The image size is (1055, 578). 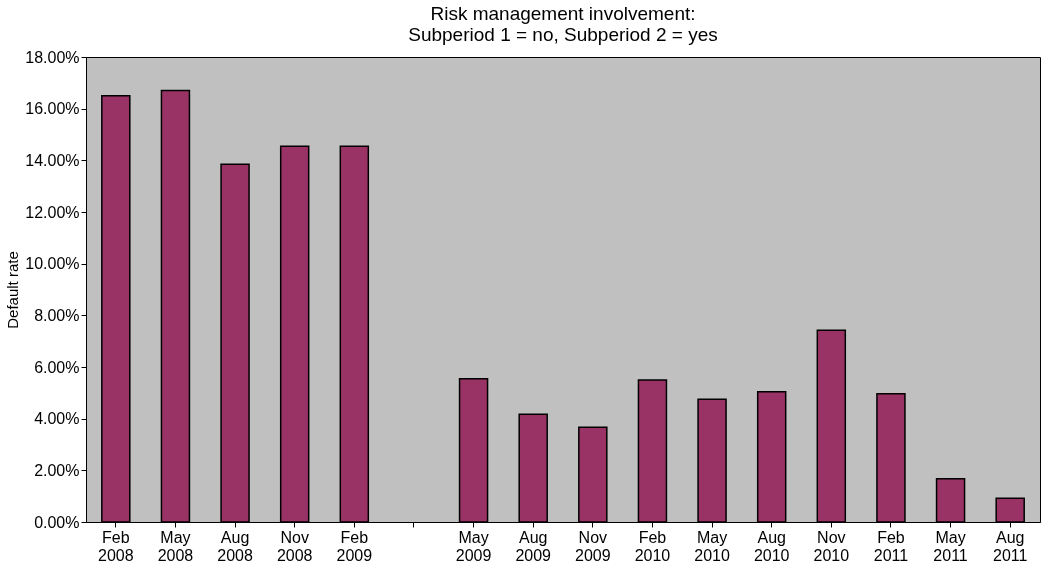 What do you see at coordinates (57, 315) in the screenshot?
I see `y-tick-label: 8.00%` at bounding box center [57, 315].